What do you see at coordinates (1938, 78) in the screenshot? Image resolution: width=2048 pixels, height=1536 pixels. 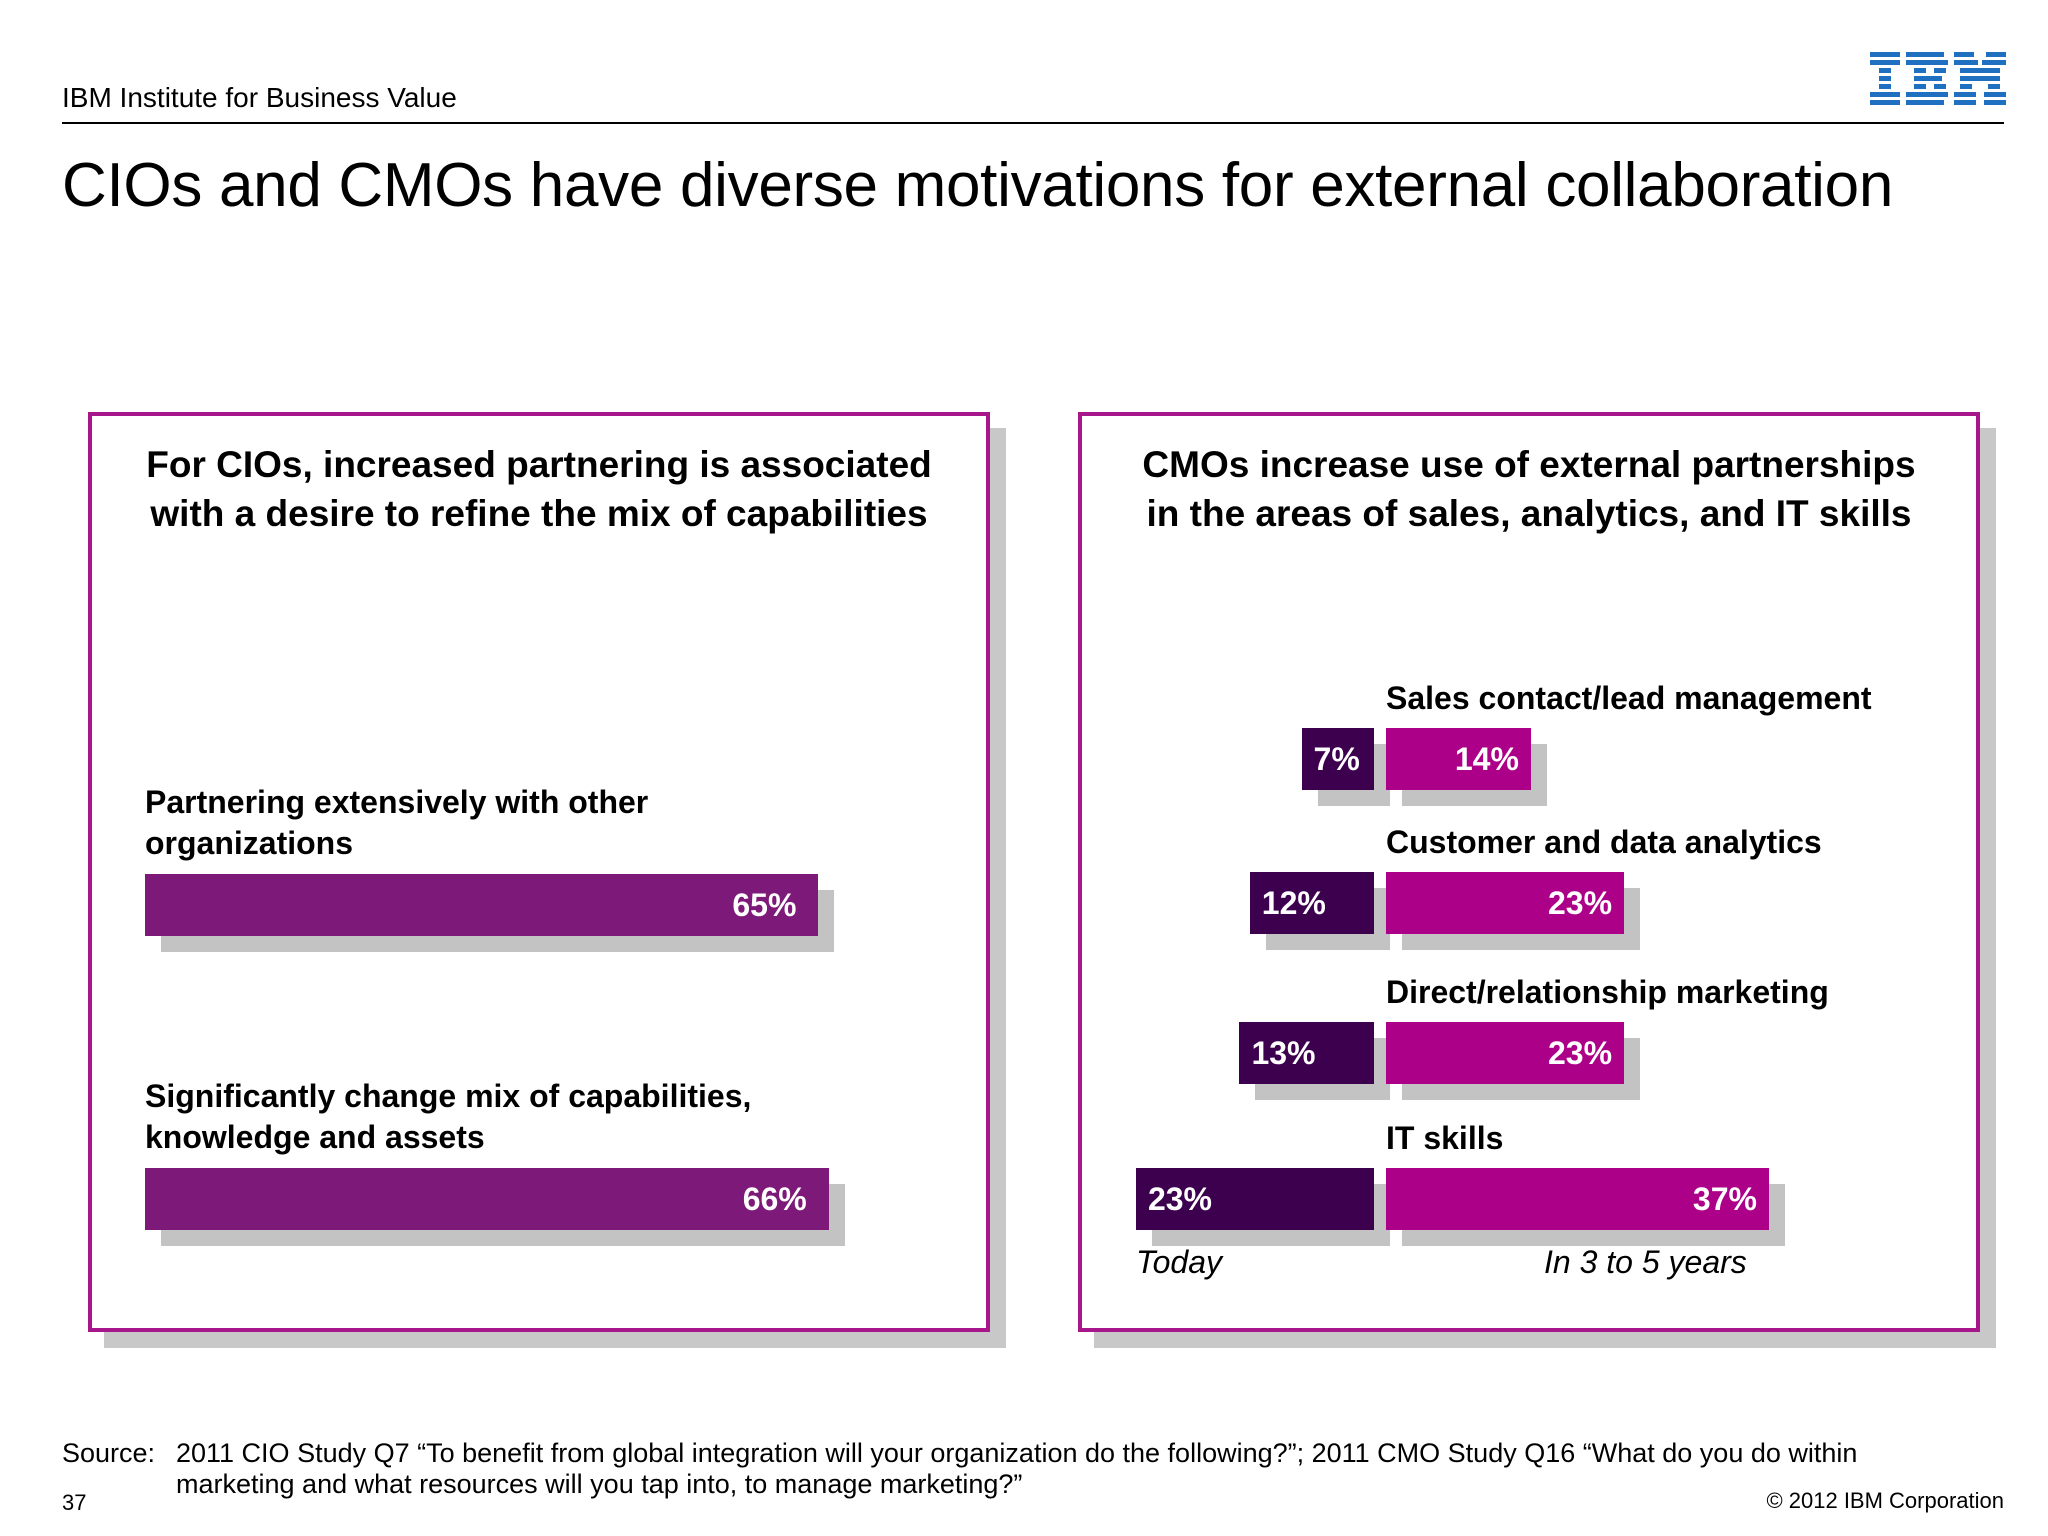 I see `ibm-logo-icon` at bounding box center [1938, 78].